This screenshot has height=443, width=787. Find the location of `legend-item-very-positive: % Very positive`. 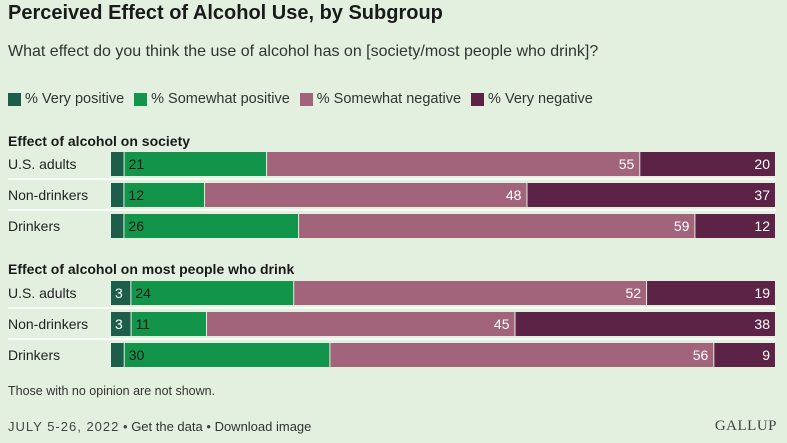

legend-item-very-positive: % Very positive is located at coordinates (66, 99).